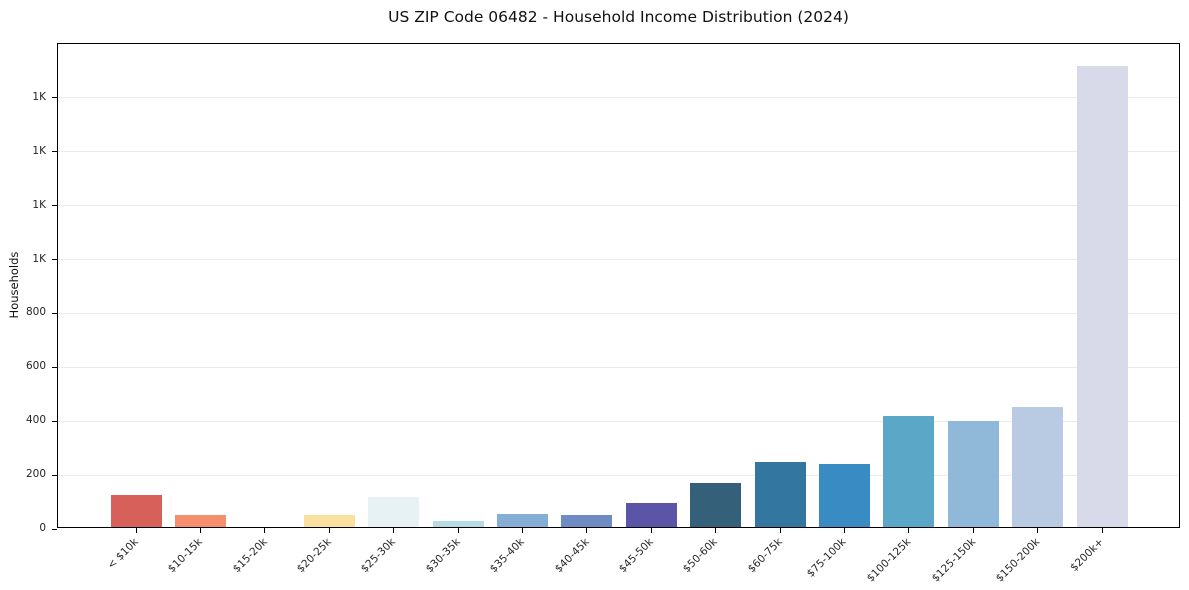 The height and width of the screenshot is (590, 1189). I want to click on x-tick-label: $45-50k, so click(636, 556).